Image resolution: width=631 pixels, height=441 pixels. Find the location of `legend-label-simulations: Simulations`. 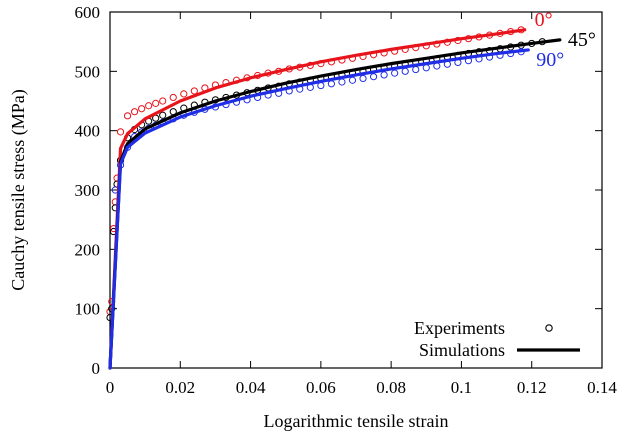

legend-label-simulations: Simulations is located at coordinates (462, 350).